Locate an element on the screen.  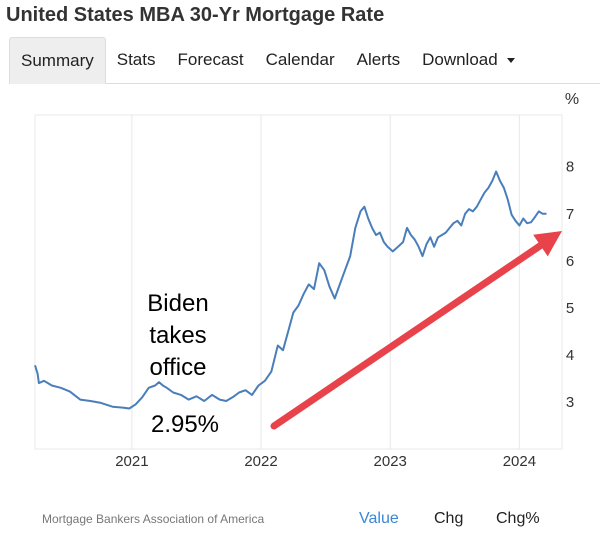
x-tick-label: 2022 is located at coordinates (260, 461).